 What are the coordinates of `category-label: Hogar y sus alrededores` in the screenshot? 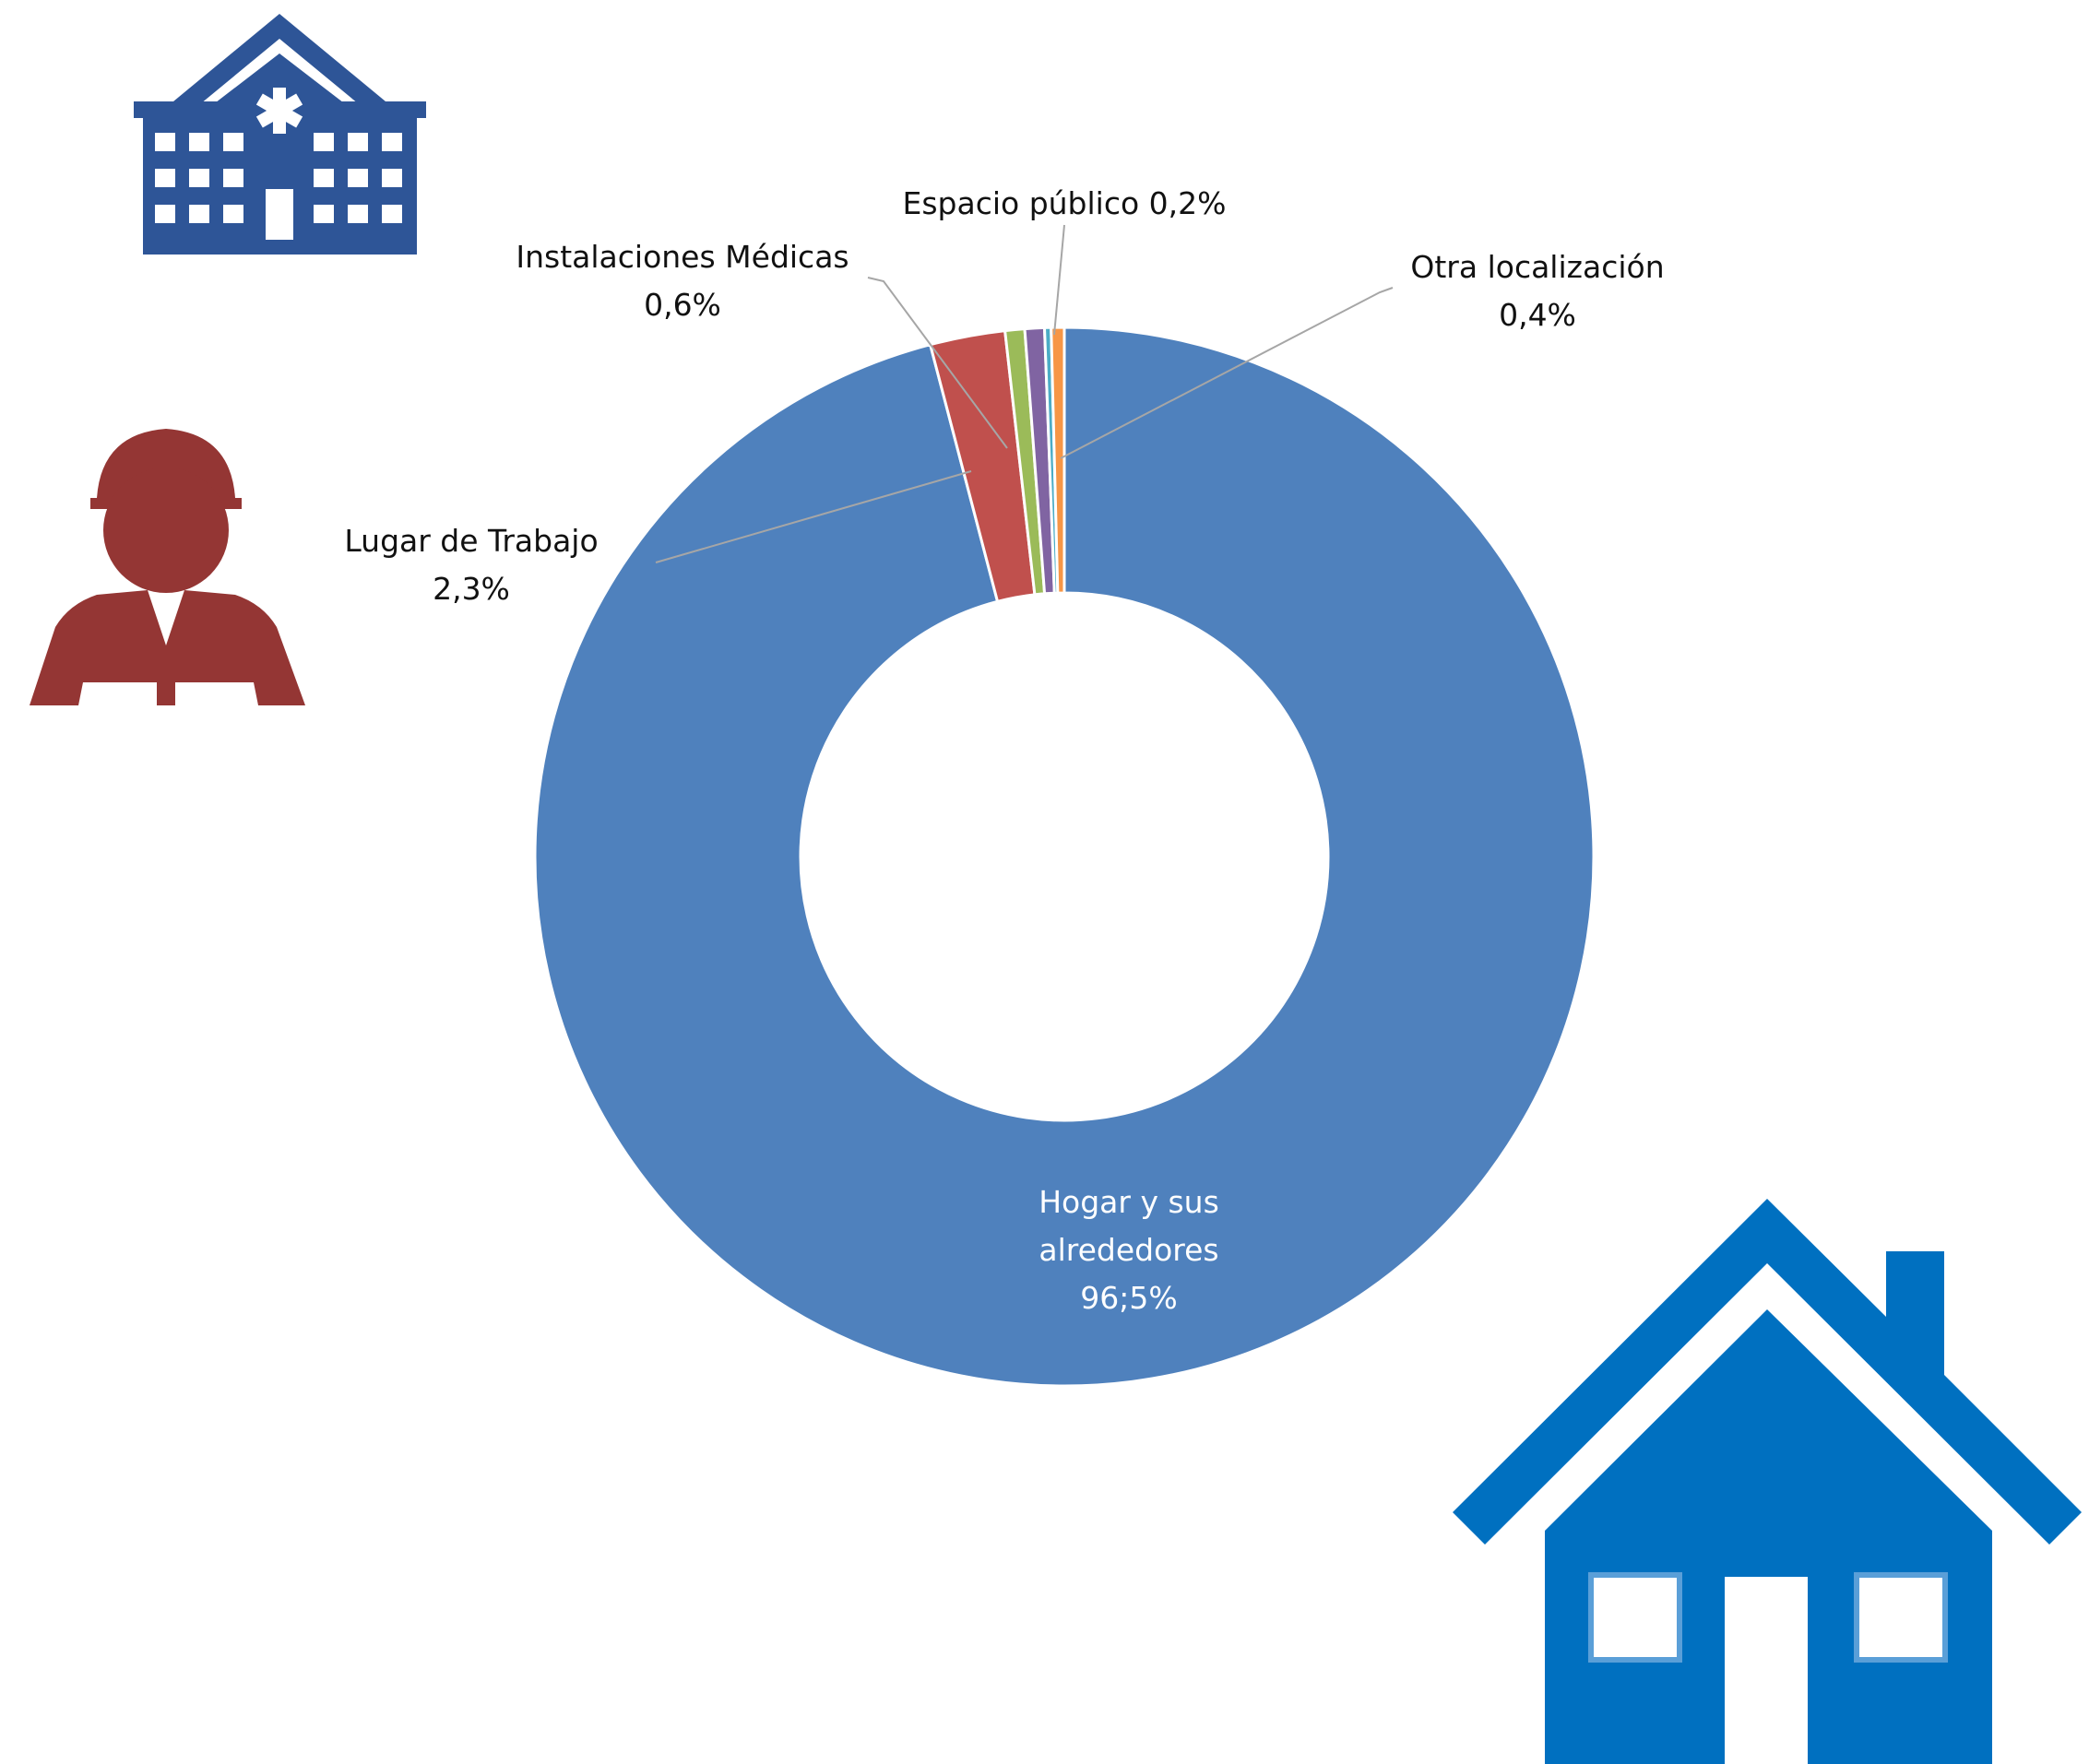 It's located at (1129, 1226).